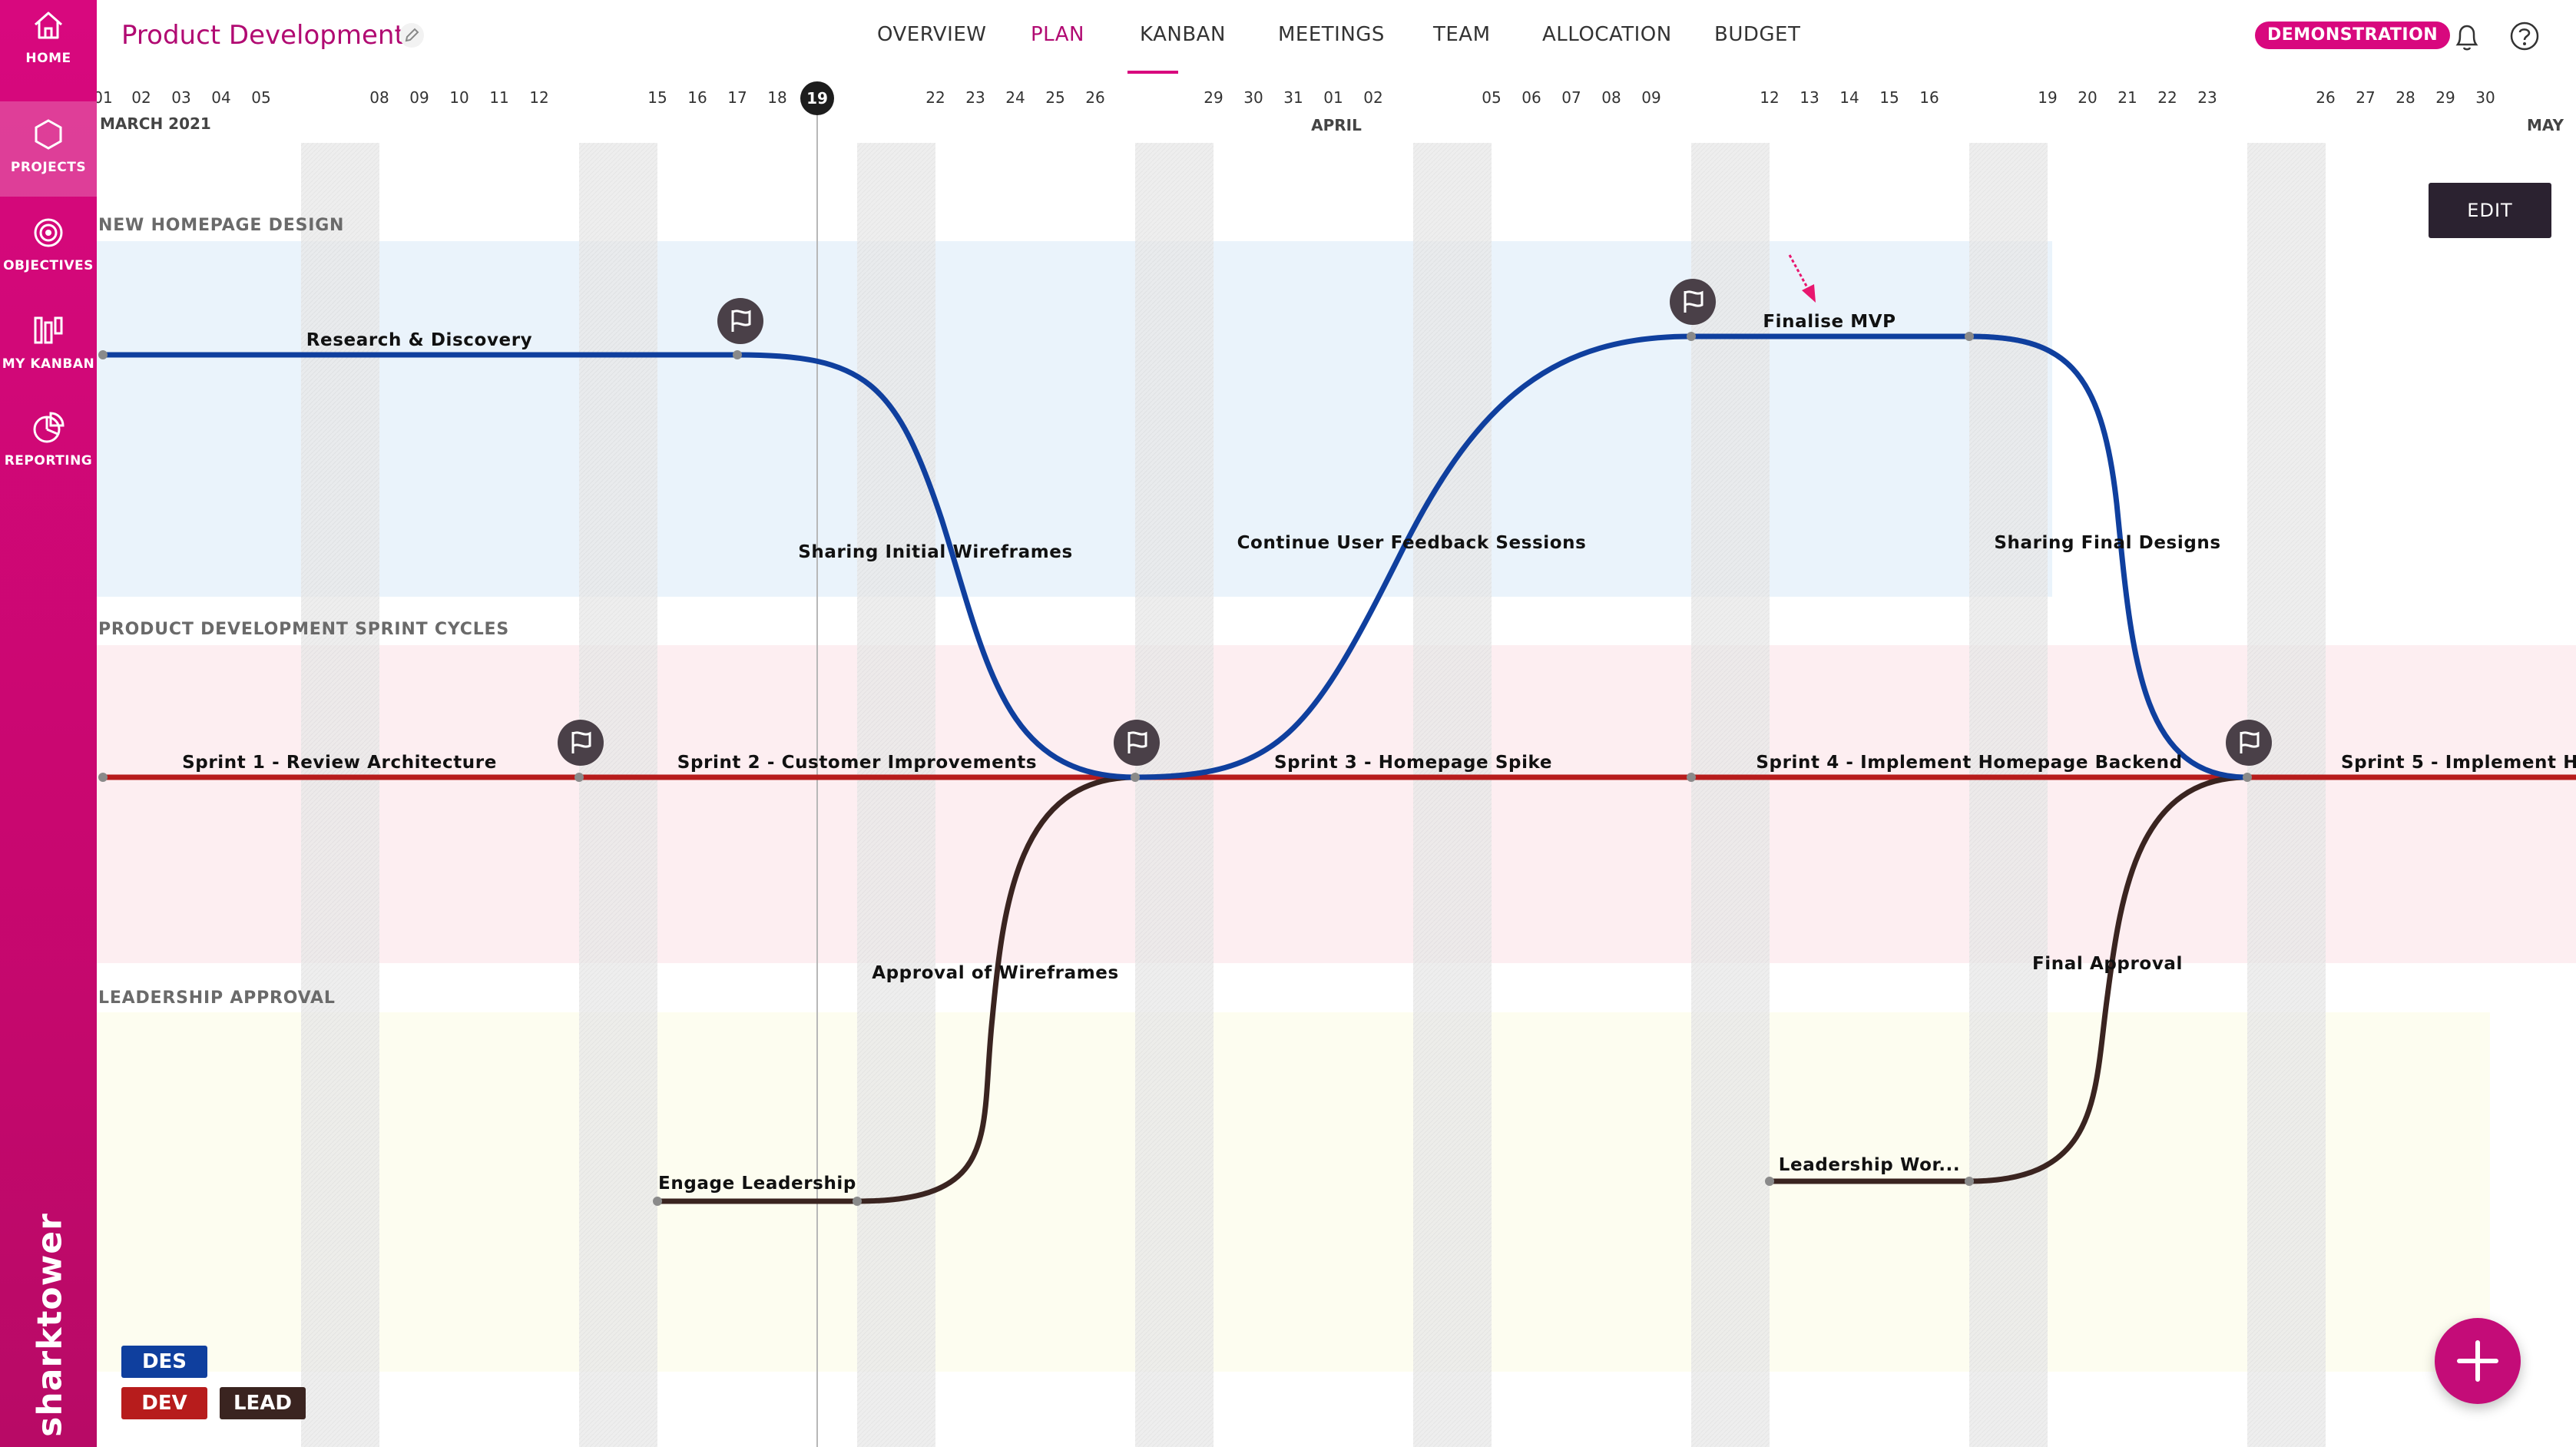  Describe the element at coordinates (412, 35) in the screenshot. I see `pencil-icon` at that location.